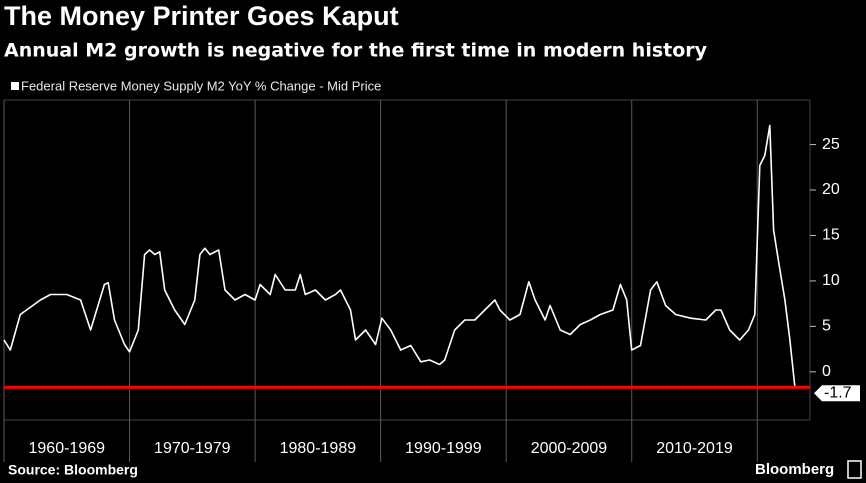 This screenshot has height=483, width=866. What do you see at coordinates (318, 448) in the screenshot?
I see `x-tick-label: 1980-1989` at bounding box center [318, 448].